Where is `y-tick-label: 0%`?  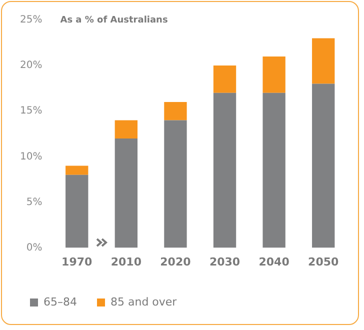
y-tick-label: 0% is located at coordinates (34, 248).